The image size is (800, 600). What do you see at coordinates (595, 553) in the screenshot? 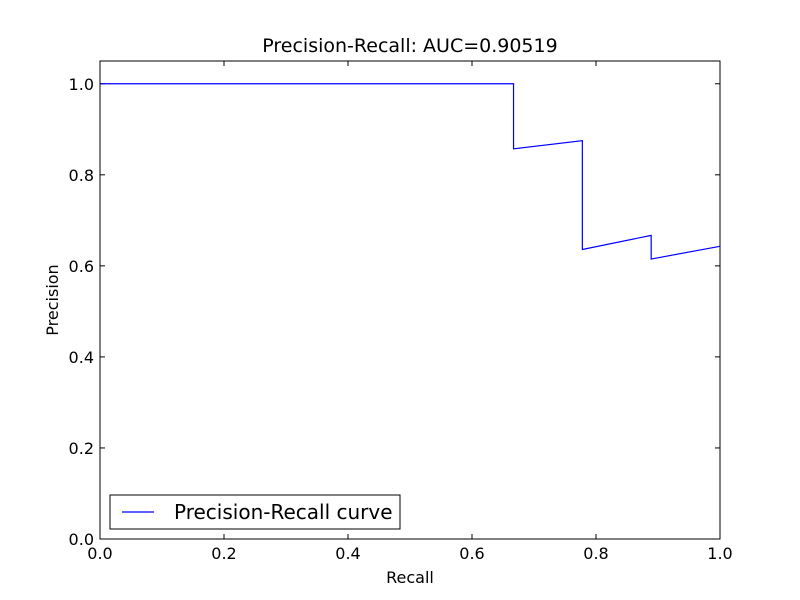
I see `x-tick-label: 0.8` at bounding box center [595, 553].